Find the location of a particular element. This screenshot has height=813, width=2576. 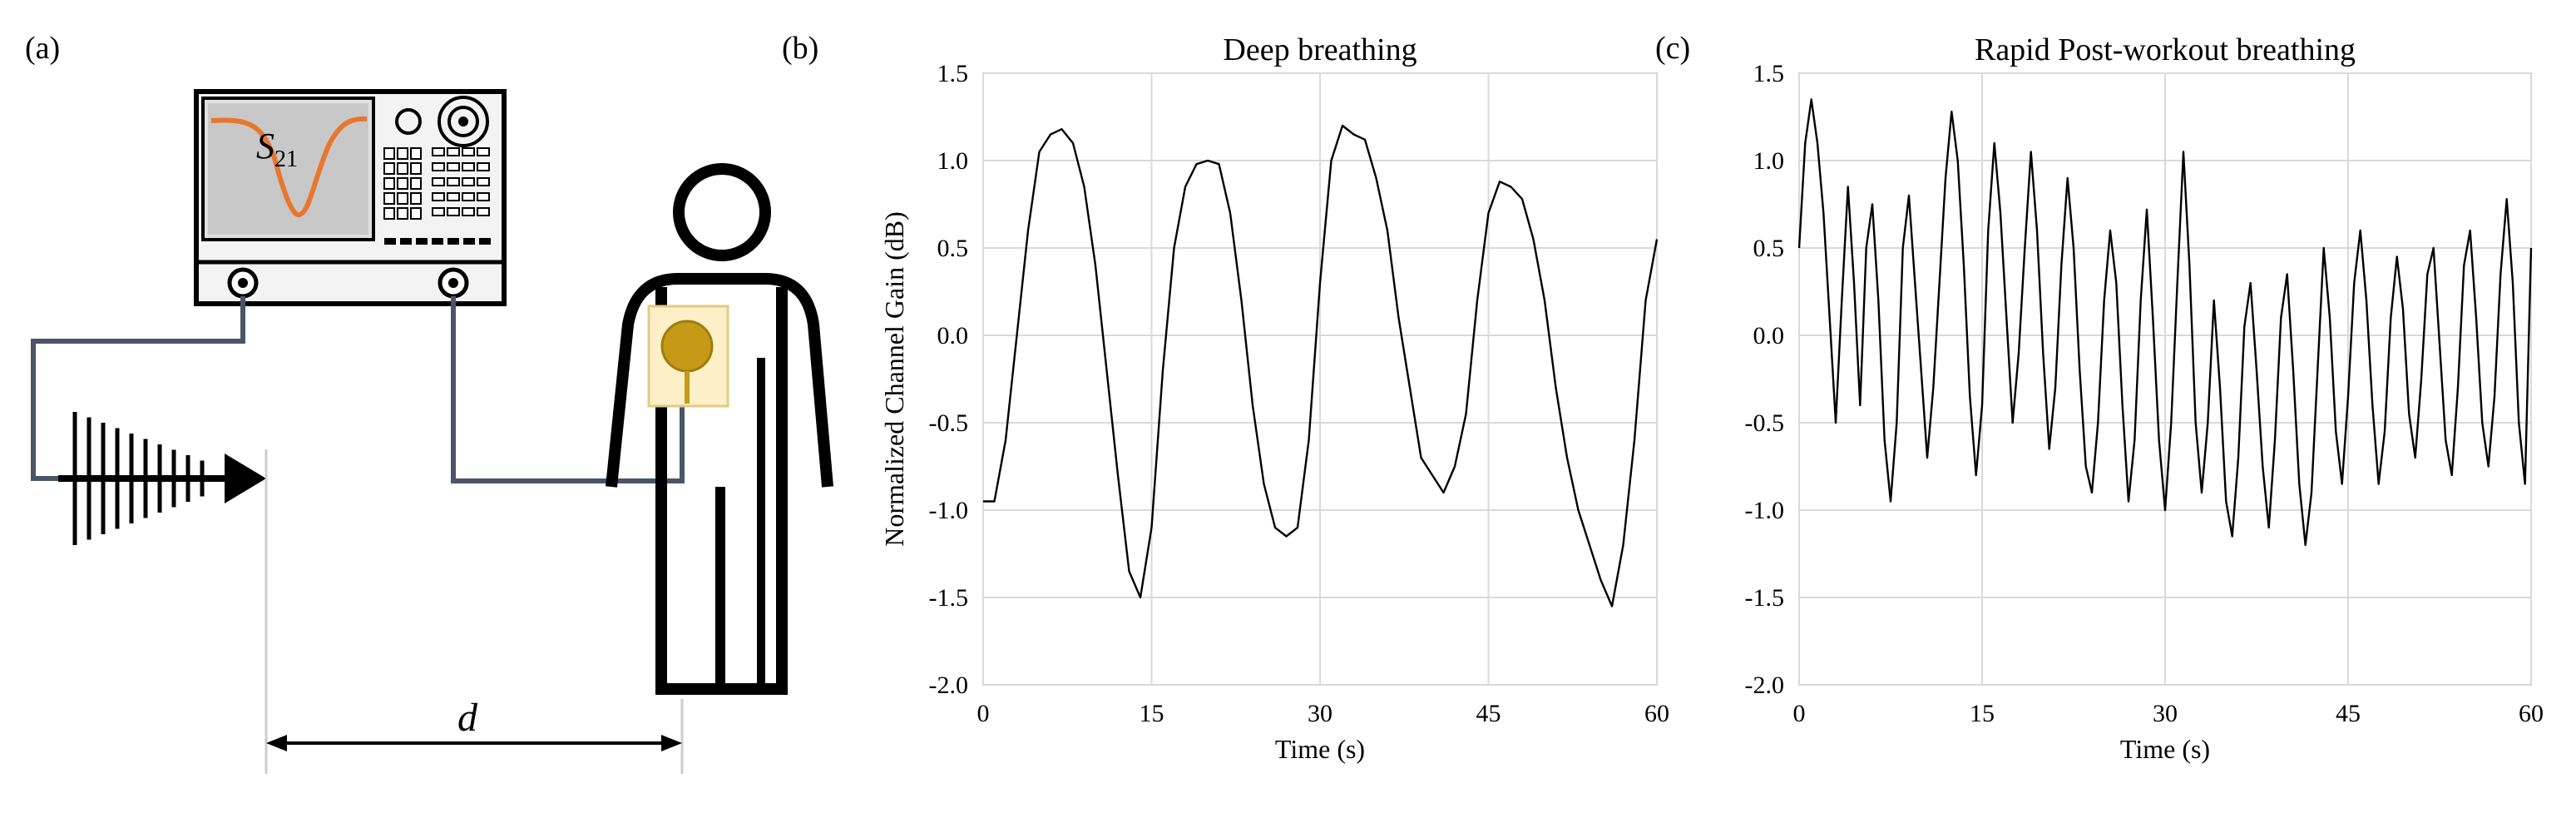

c-xtick-label: 45 is located at coordinates (2348, 713).